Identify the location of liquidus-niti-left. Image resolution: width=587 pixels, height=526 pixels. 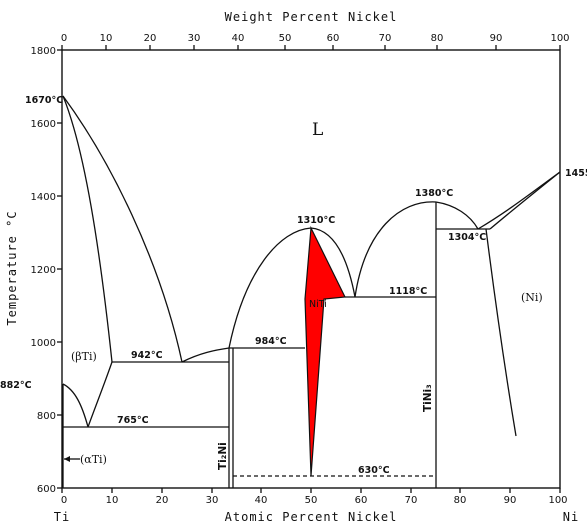
(270, 288).